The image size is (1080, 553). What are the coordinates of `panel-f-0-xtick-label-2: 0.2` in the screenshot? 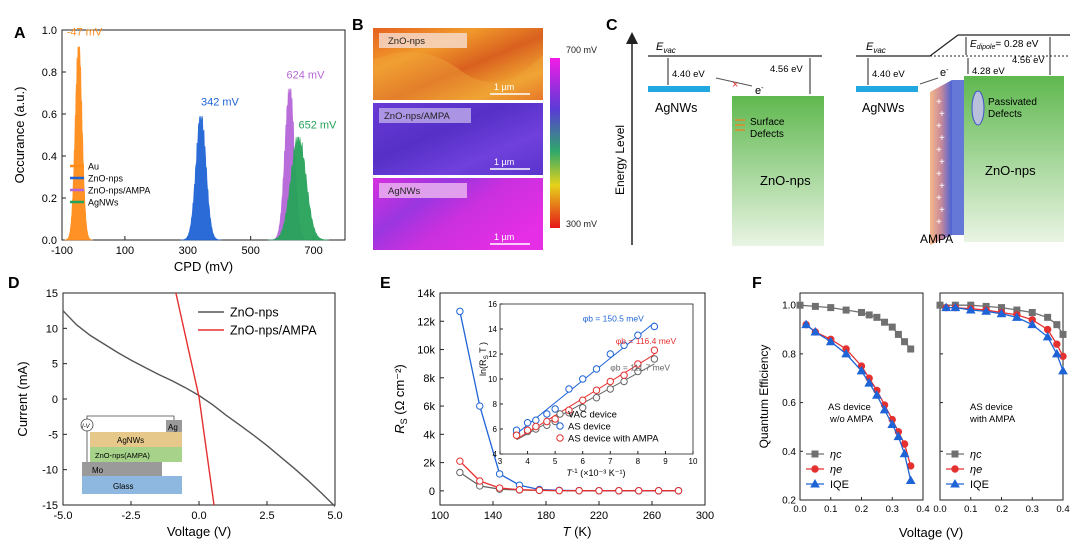 It's located at (861, 509).